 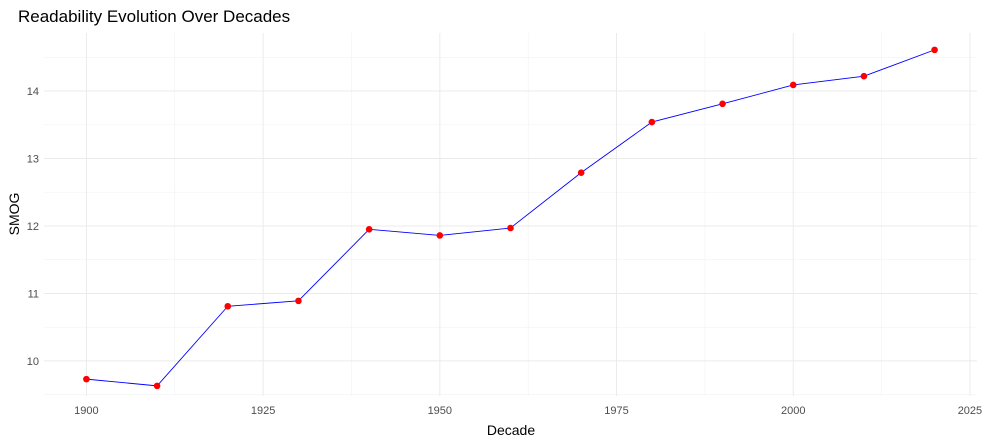 What do you see at coordinates (616, 411) in the screenshot?
I see `x-tick-label: 1975` at bounding box center [616, 411].